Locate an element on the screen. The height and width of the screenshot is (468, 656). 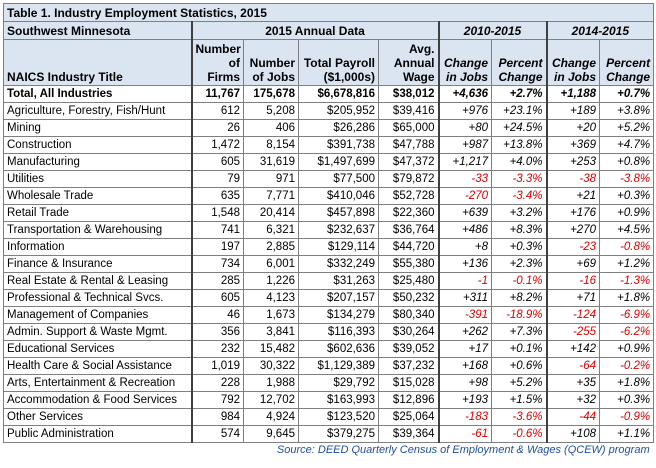
firms-cell: 1,019 is located at coordinates (217, 366).